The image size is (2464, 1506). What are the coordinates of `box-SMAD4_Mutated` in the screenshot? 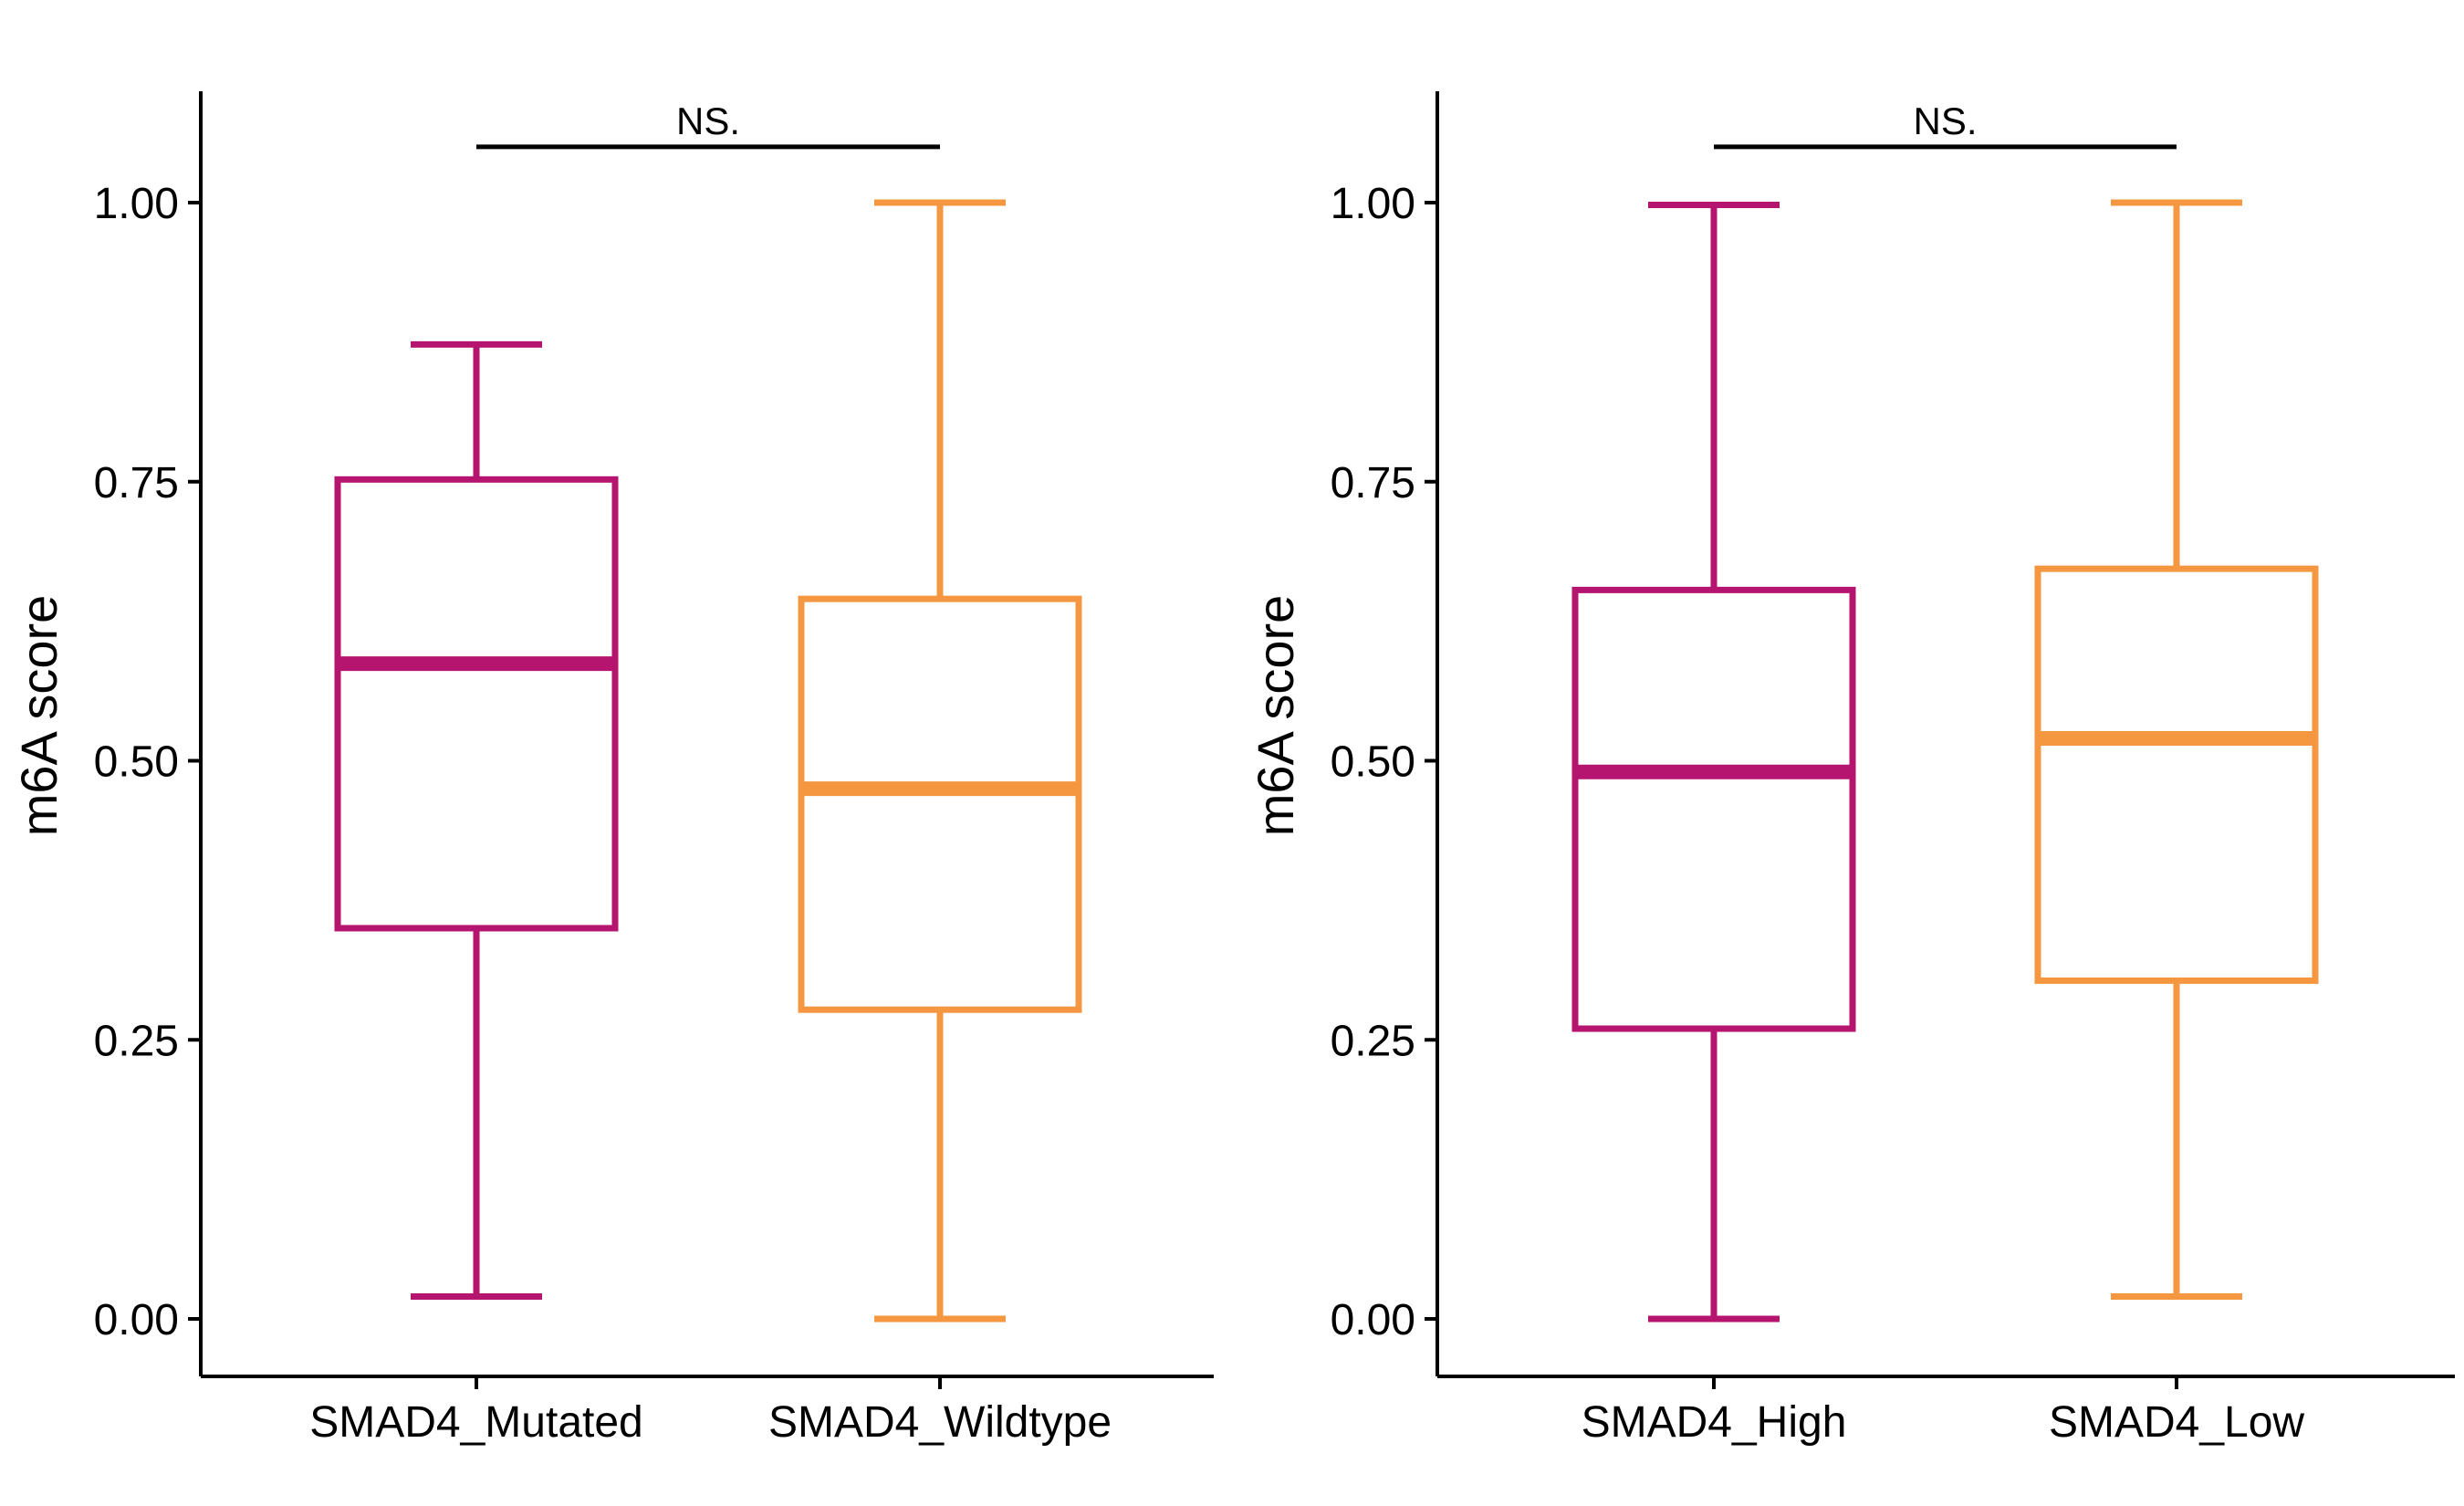 It's located at (476, 820).